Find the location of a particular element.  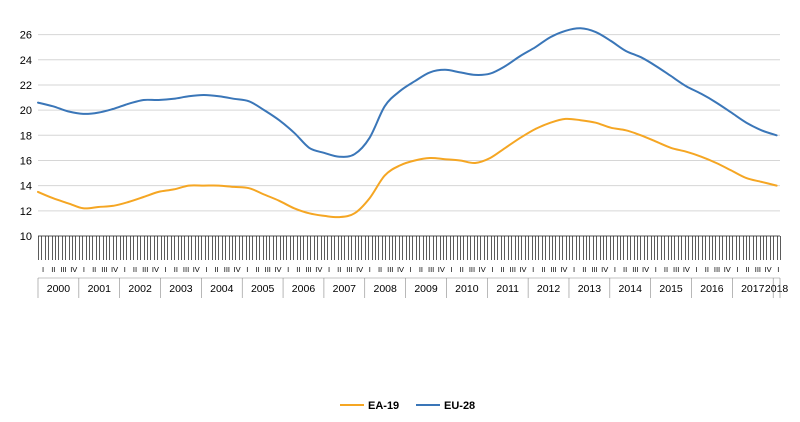

y-tick-label: 10 is located at coordinates (26, 237).